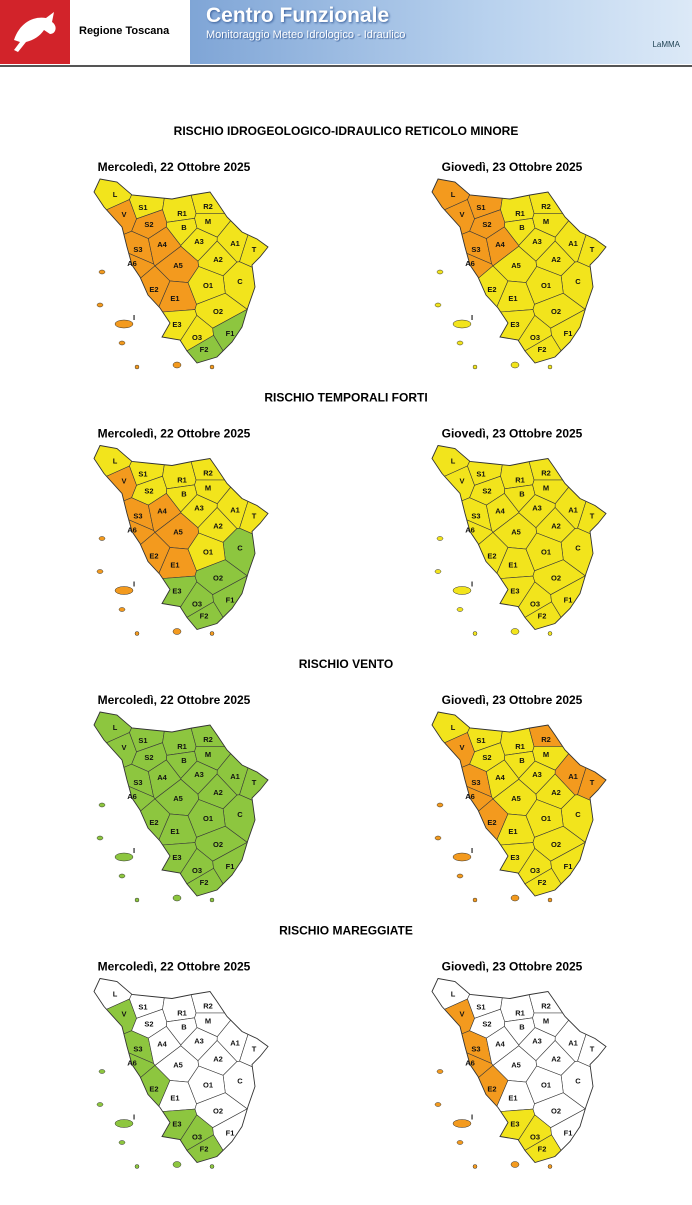 This screenshot has width=692, height=1205. What do you see at coordinates (491, 556) in the screenshot?
I see `zone-label: E2` at bounding box center [491, 556].